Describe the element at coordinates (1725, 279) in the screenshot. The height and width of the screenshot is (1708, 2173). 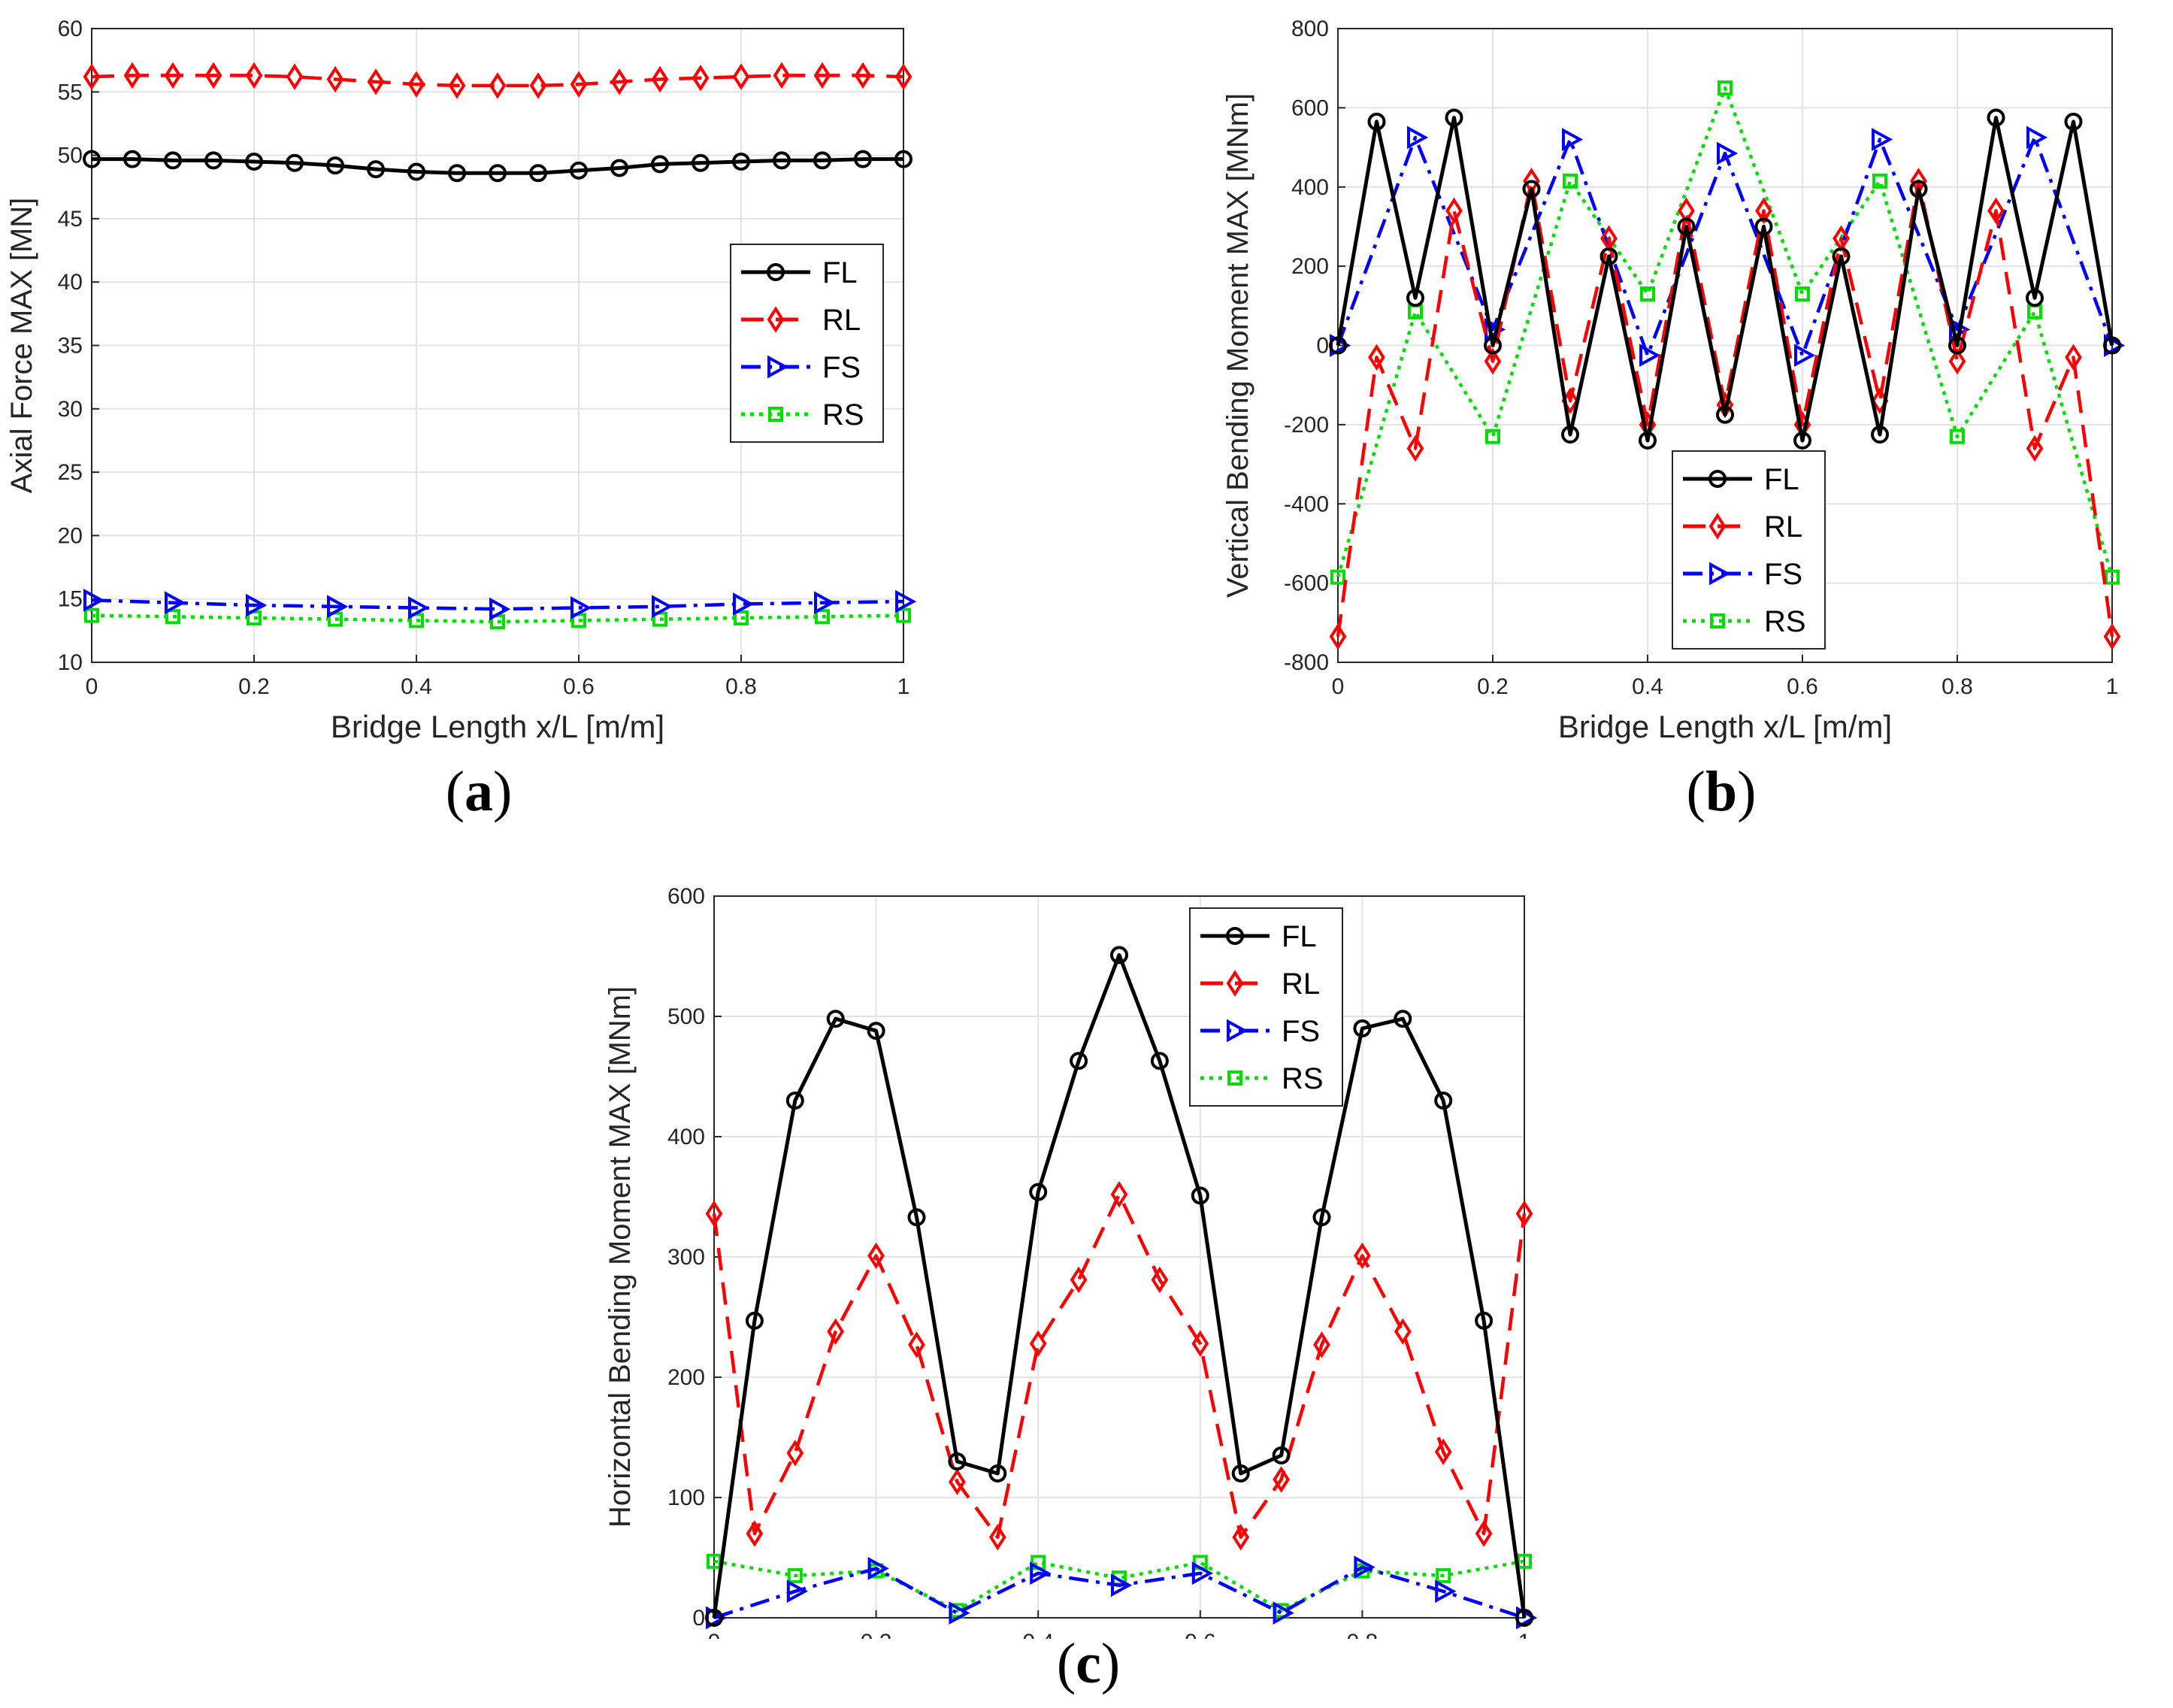
I see `series-fl` at that location.